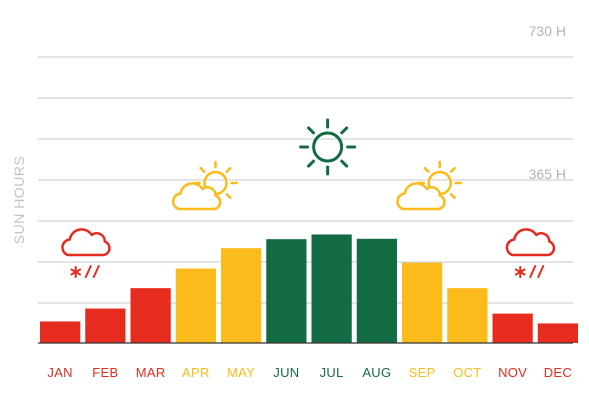 This screenshot has height=401, width=589. Describe the element at coordinates (376, 372) in the screenshot. I see `month-label: AUG` at that location.